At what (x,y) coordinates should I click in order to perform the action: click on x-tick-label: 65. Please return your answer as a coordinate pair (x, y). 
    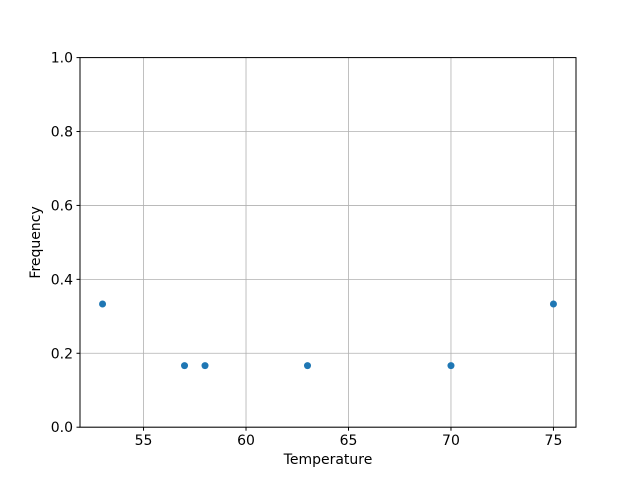
    Looking at the image, I should click on (349, 441).